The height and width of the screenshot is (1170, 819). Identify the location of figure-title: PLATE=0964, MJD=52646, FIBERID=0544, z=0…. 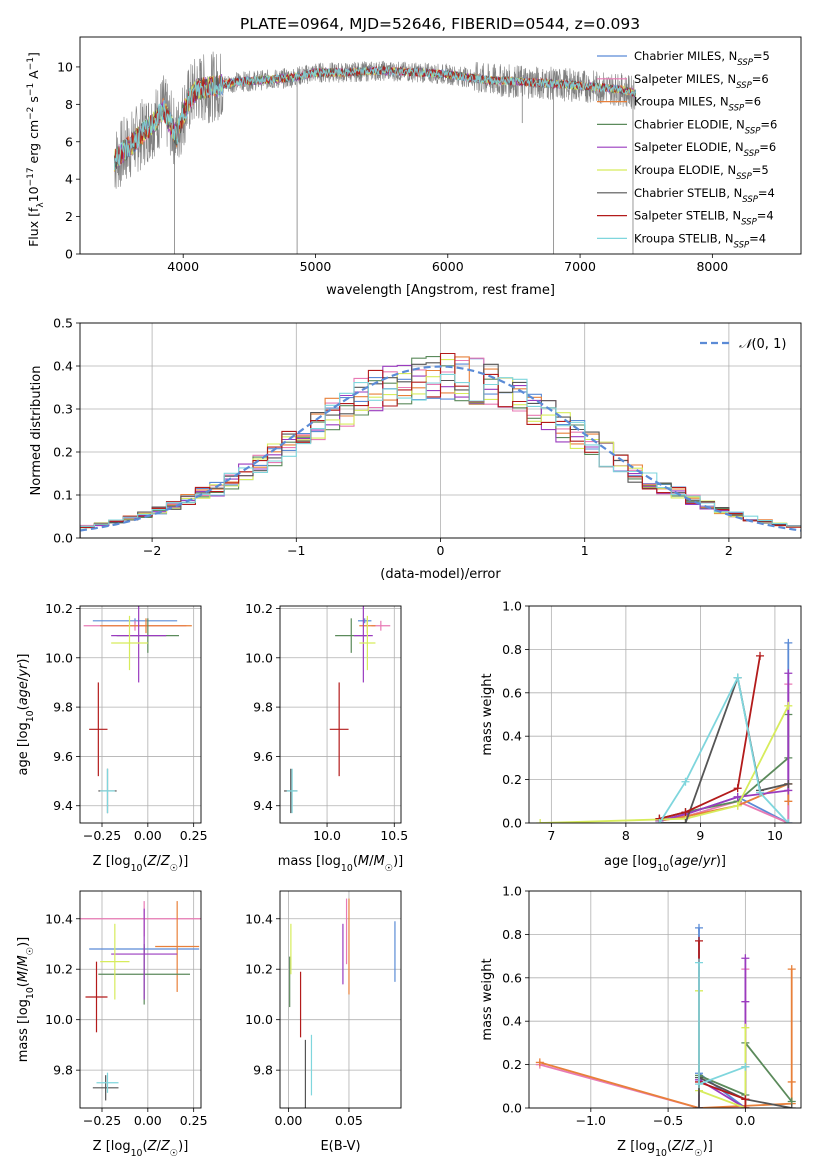
(440, 24).